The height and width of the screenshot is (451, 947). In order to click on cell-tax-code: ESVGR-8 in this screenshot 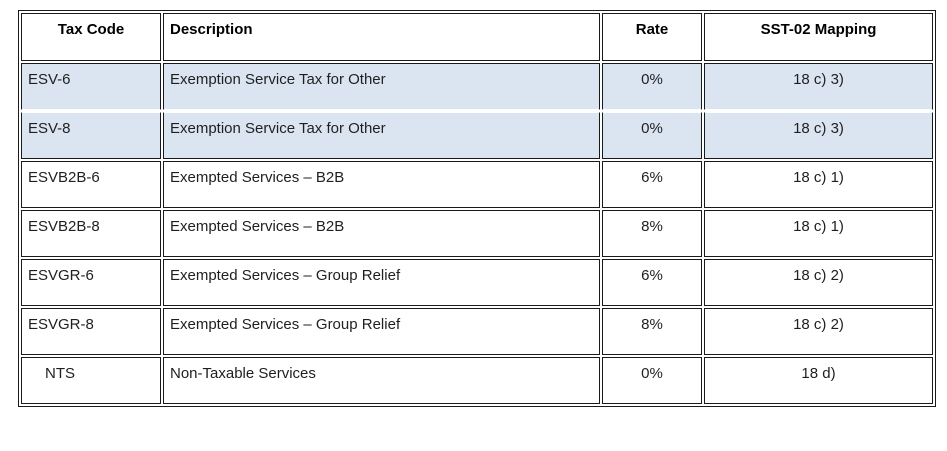, I will do `click(91, 331)`.